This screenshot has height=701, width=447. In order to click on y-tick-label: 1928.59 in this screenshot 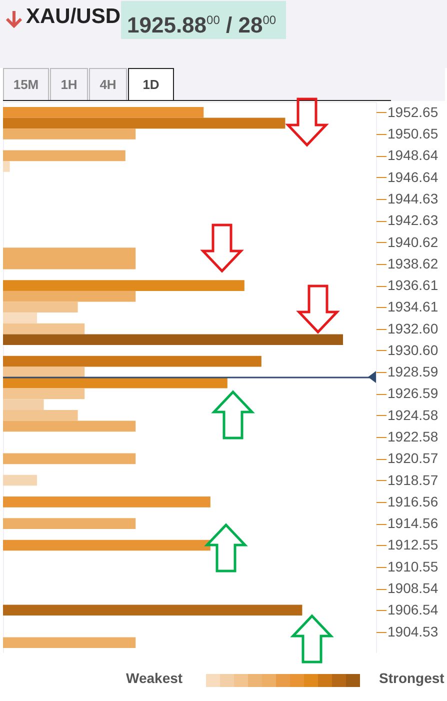, I will do `click(413, 371)`.